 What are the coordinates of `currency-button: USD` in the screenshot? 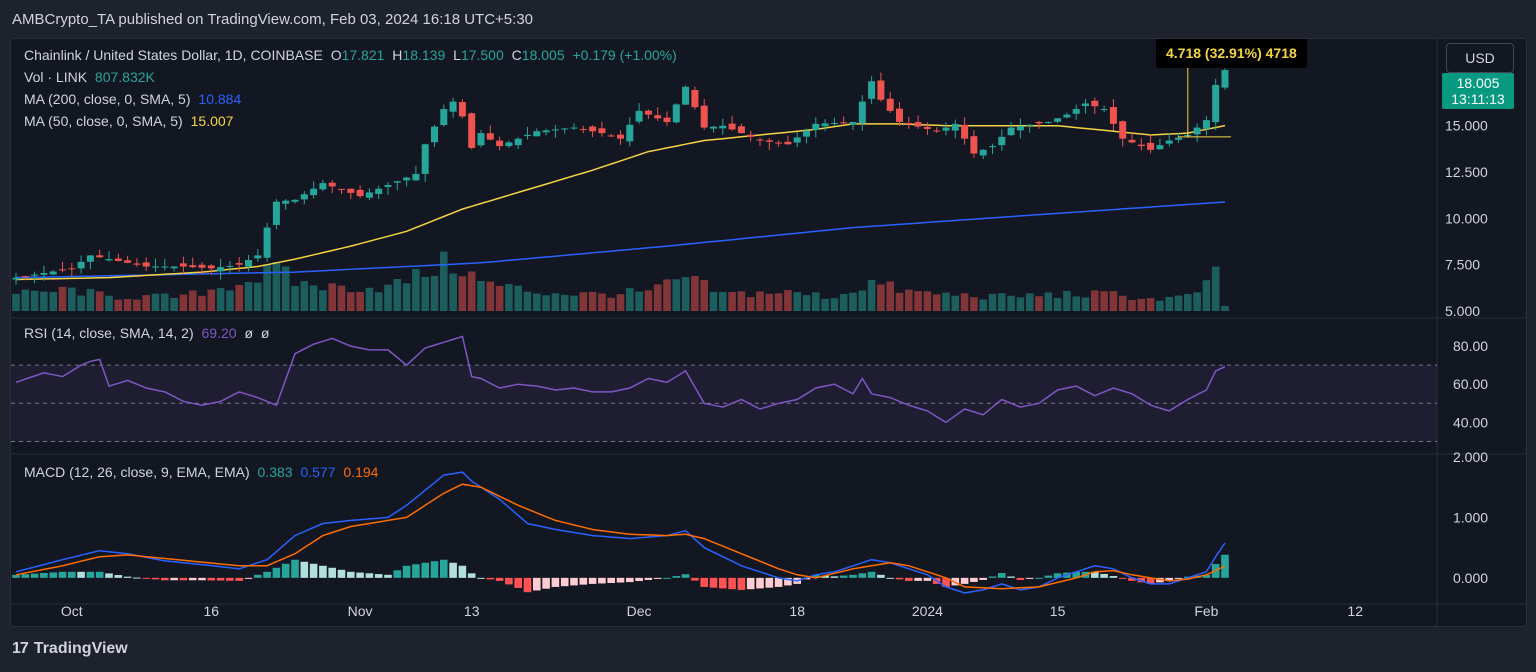 It's located at (1480, 58).